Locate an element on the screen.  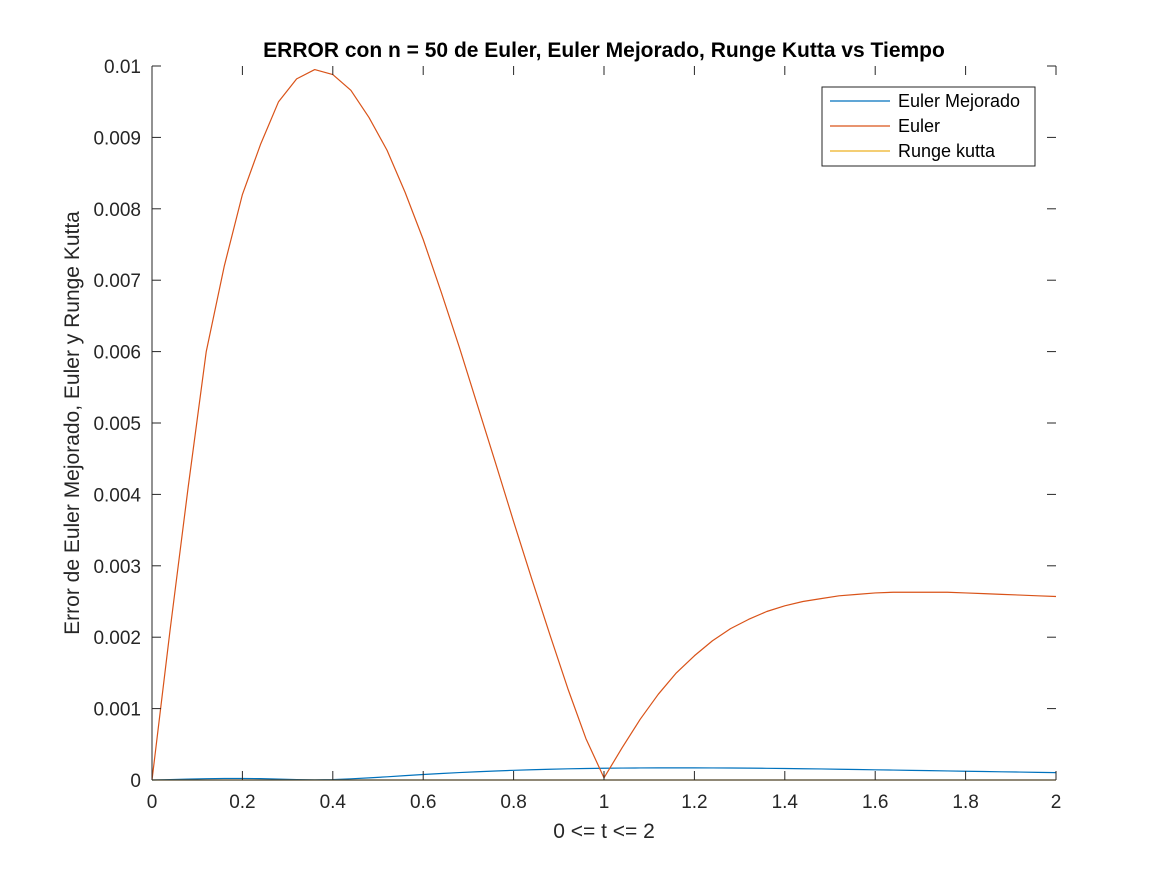
x-tick-label: 0.6 is located at coordinates (423, 802).